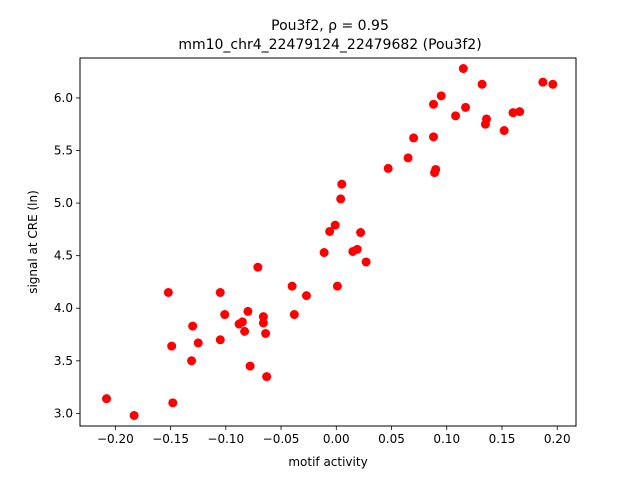  I want to click on y-tick-label: 6.0, so click(63, 98).